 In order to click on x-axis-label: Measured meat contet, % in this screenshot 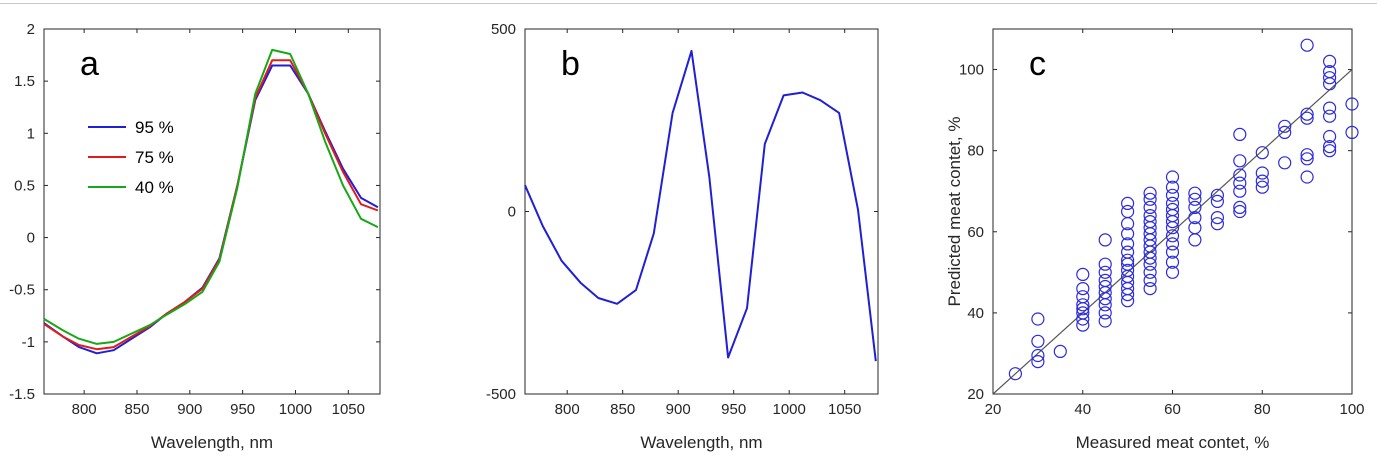, I will do `click(1173, 442)`.